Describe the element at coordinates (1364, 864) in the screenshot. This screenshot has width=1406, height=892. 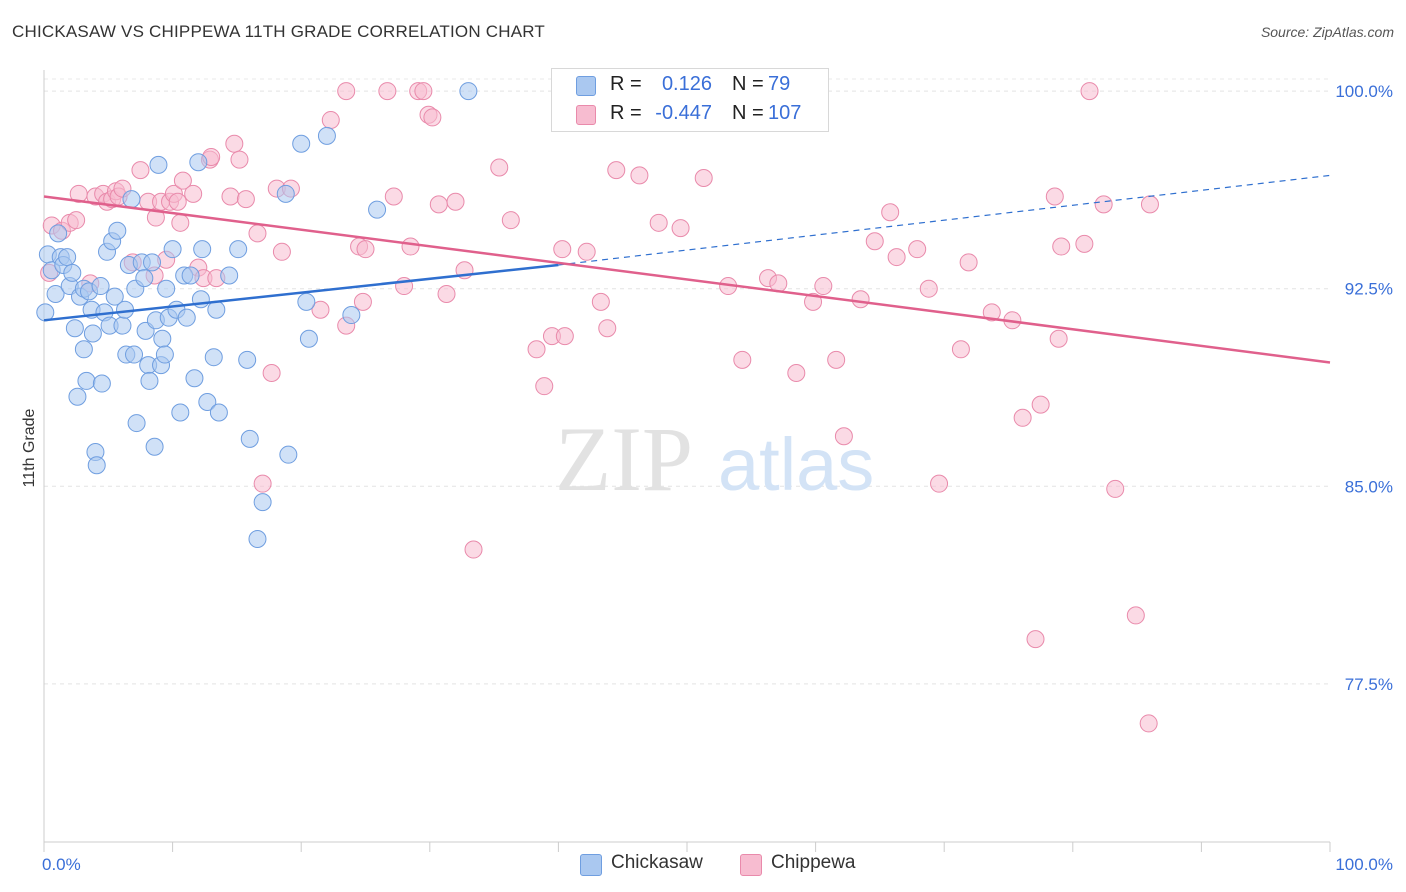
I see `x-tick-label: 100.0%` at that location.